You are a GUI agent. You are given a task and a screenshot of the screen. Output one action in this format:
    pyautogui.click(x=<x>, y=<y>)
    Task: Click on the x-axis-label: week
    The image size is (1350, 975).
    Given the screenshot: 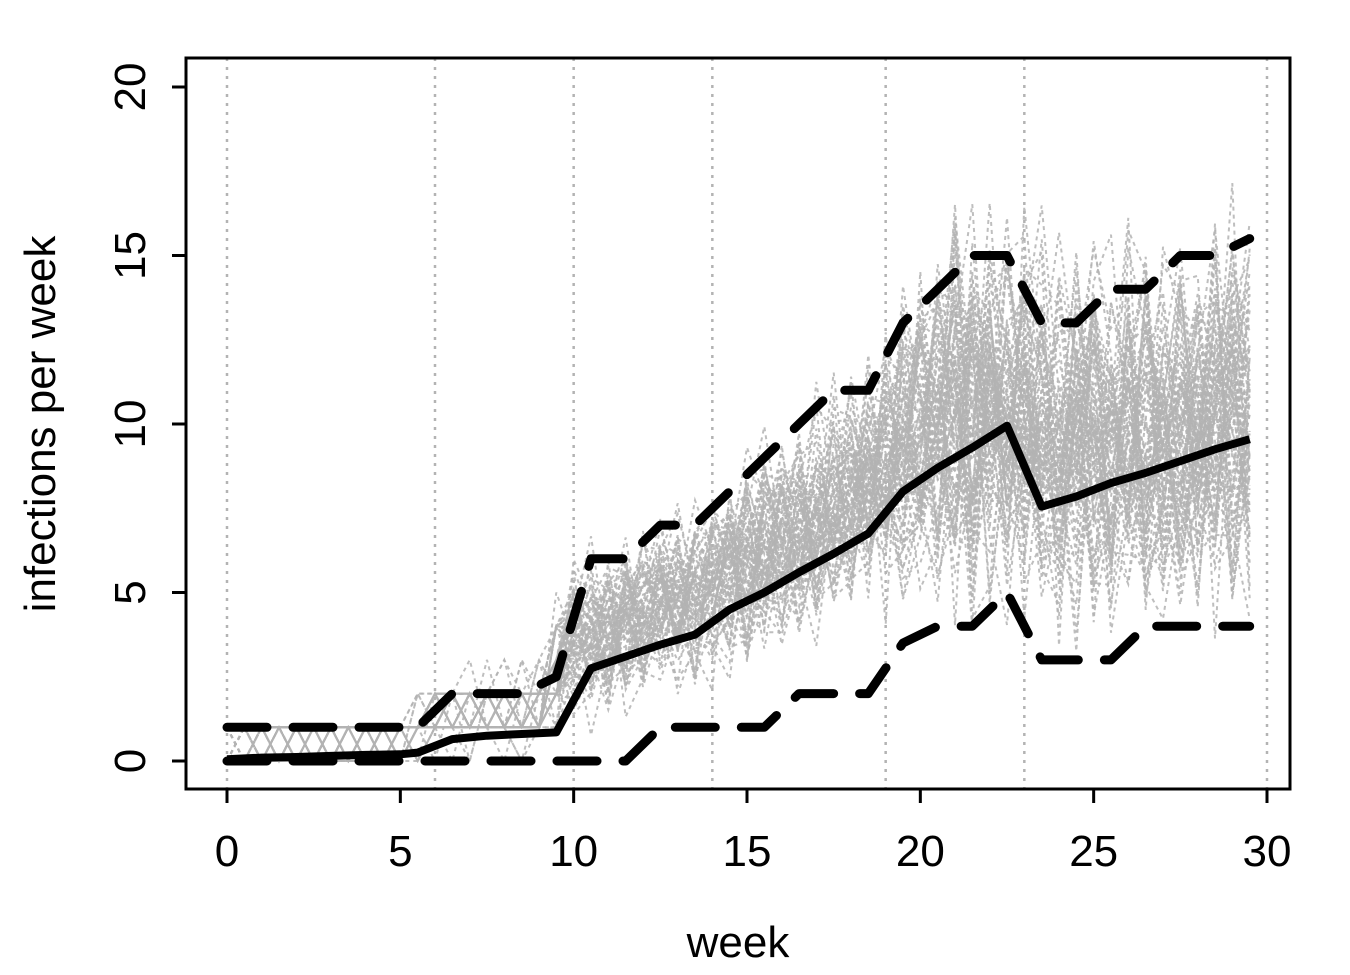 What is the action you would take?
    pyautogui.click(x=738, y=942)
    